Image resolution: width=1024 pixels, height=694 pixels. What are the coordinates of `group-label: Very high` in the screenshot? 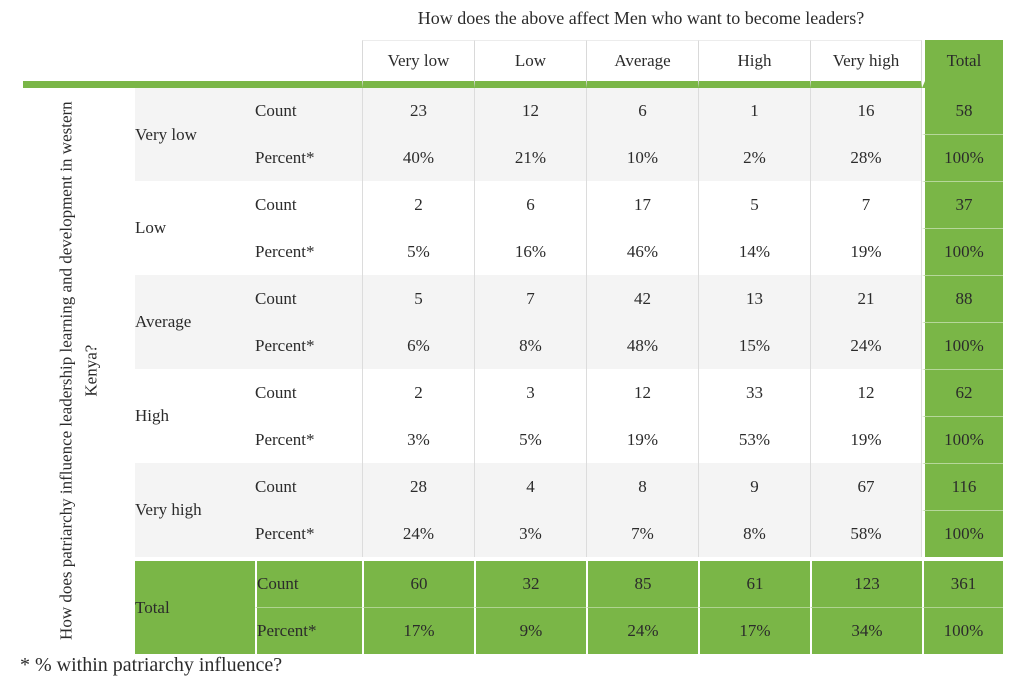 It's located at (195, 510).